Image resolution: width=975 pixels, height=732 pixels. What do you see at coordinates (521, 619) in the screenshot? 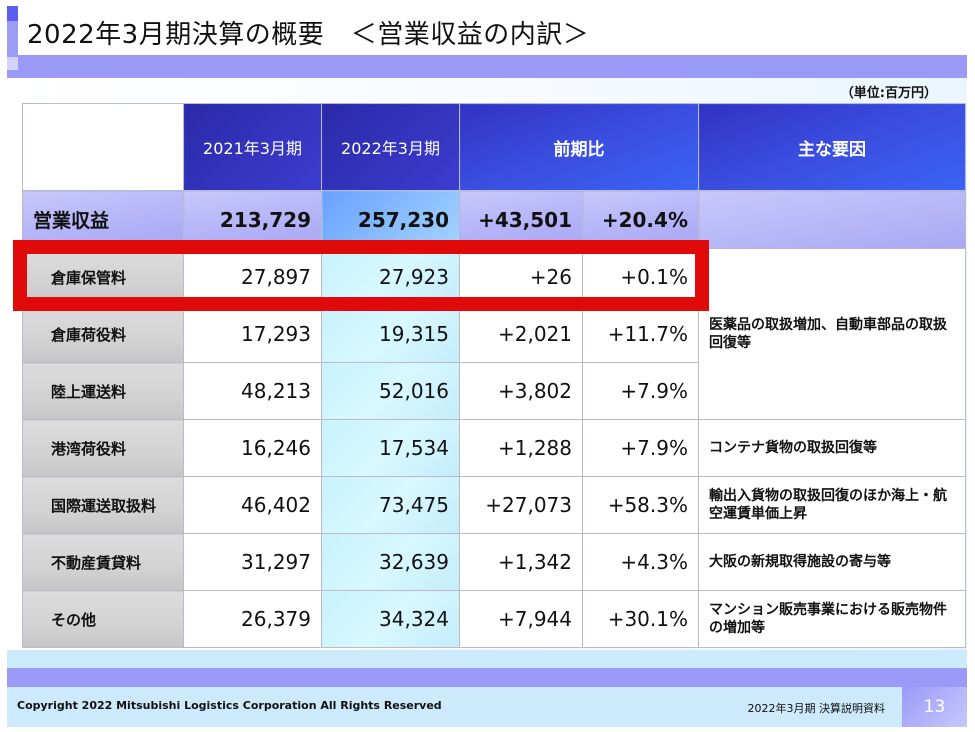
I see `row-diff: +7,944` at bounding box center [521, 619].